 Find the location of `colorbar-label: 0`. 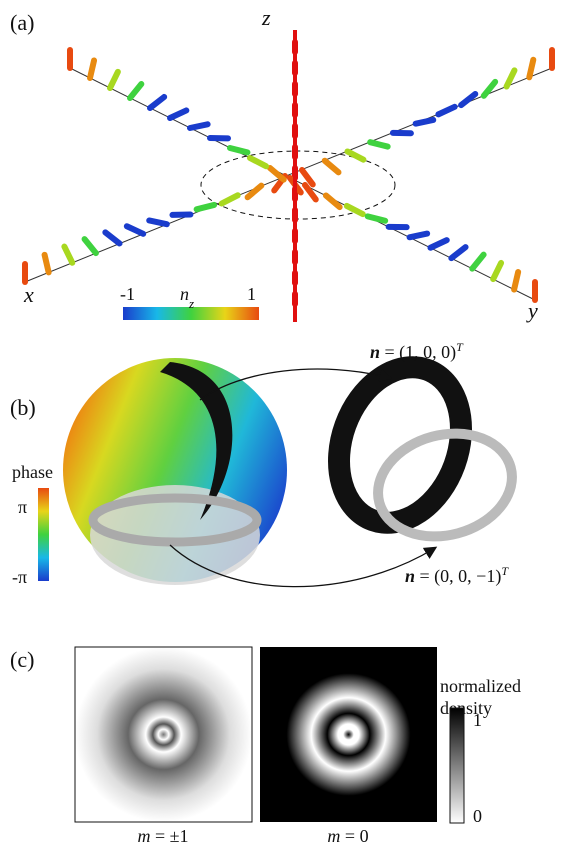

colorbar-label: 0 is located at coordinates (477, 816).